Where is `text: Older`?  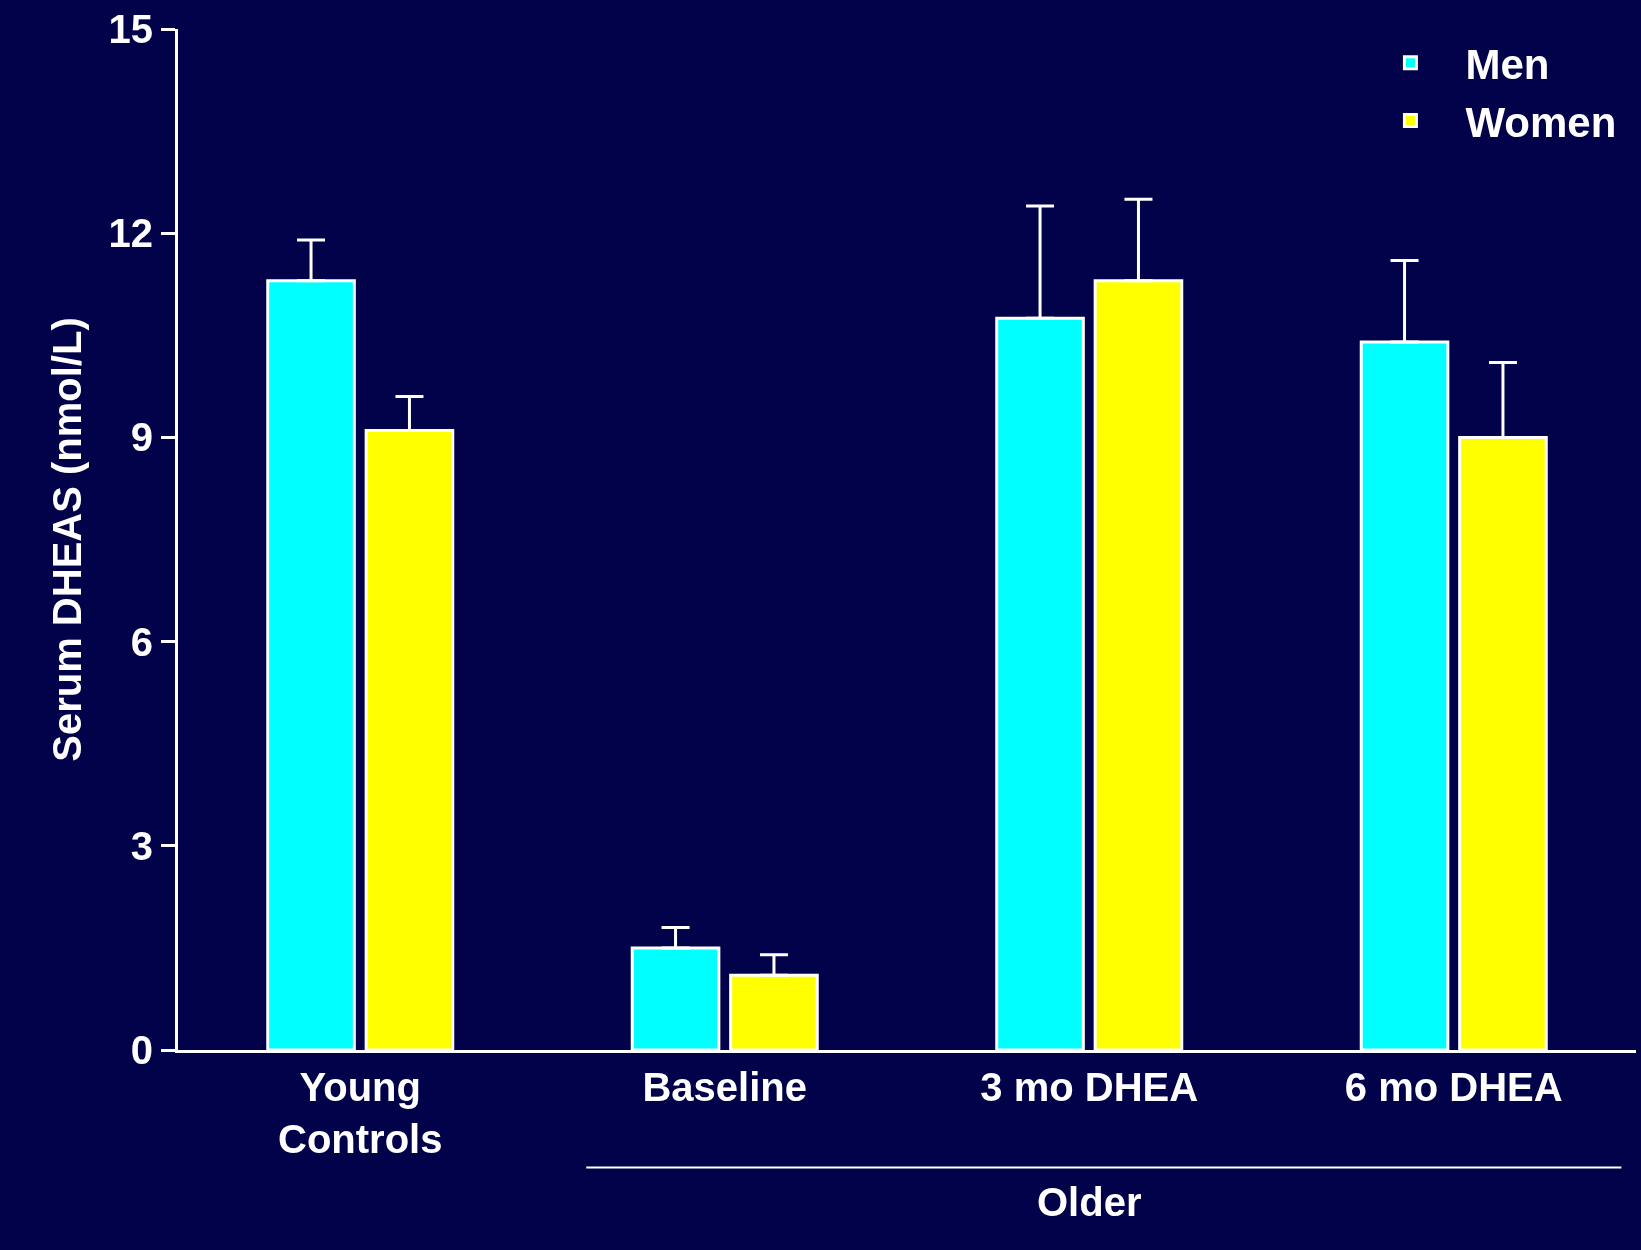 text: Older is located at coordinates (1089, 1202).